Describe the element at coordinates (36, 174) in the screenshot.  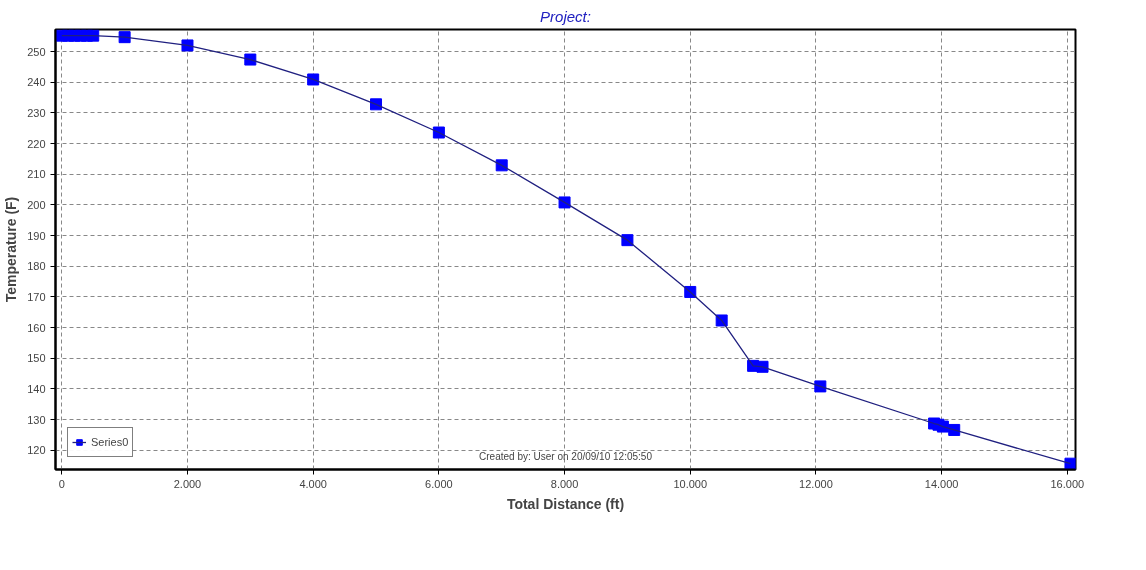
I see `y-tick-label: 210` at that location.